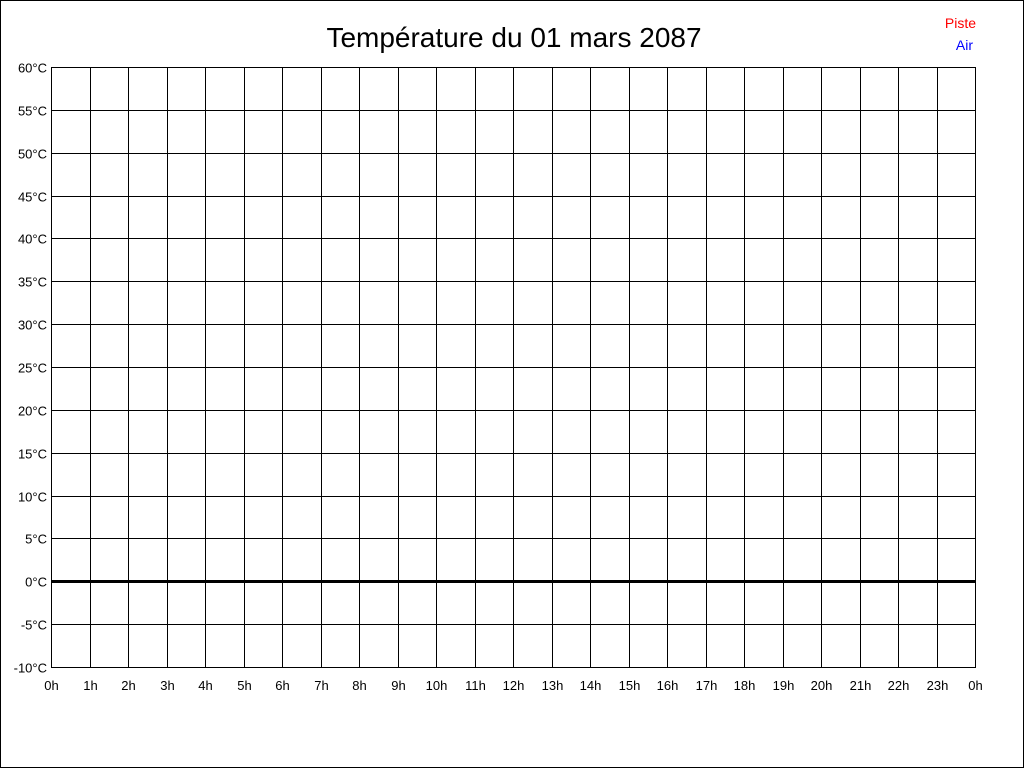 This screenshot has height=768, width=1024. I want to click on x-tick-label: 20h, so click(822, 685).